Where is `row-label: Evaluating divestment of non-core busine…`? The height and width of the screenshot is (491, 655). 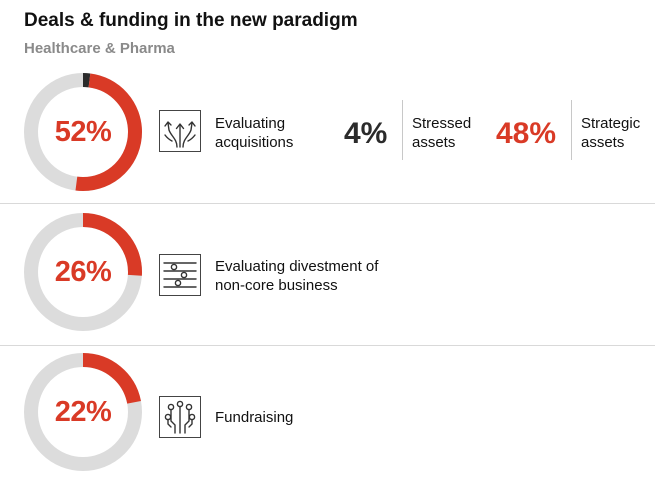 row-label: Evaluating divestment of non-core busine… is located at coordinates (296, 276).